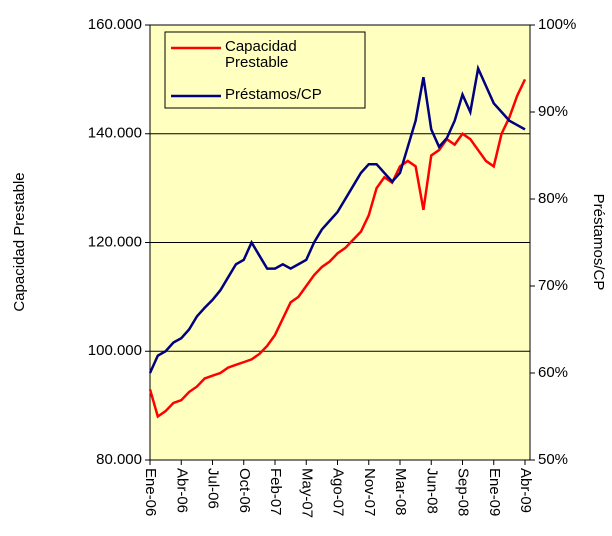 This screenshot has height=536, width=612. What do you see at coordinates (463, 492) in the screenshot?
I see `x-tick-label: Sep-08` at bounding box center [463, 492].